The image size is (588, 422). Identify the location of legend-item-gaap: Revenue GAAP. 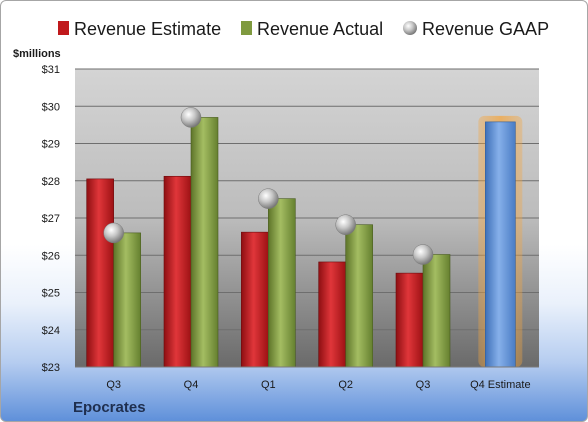
(476, 29).